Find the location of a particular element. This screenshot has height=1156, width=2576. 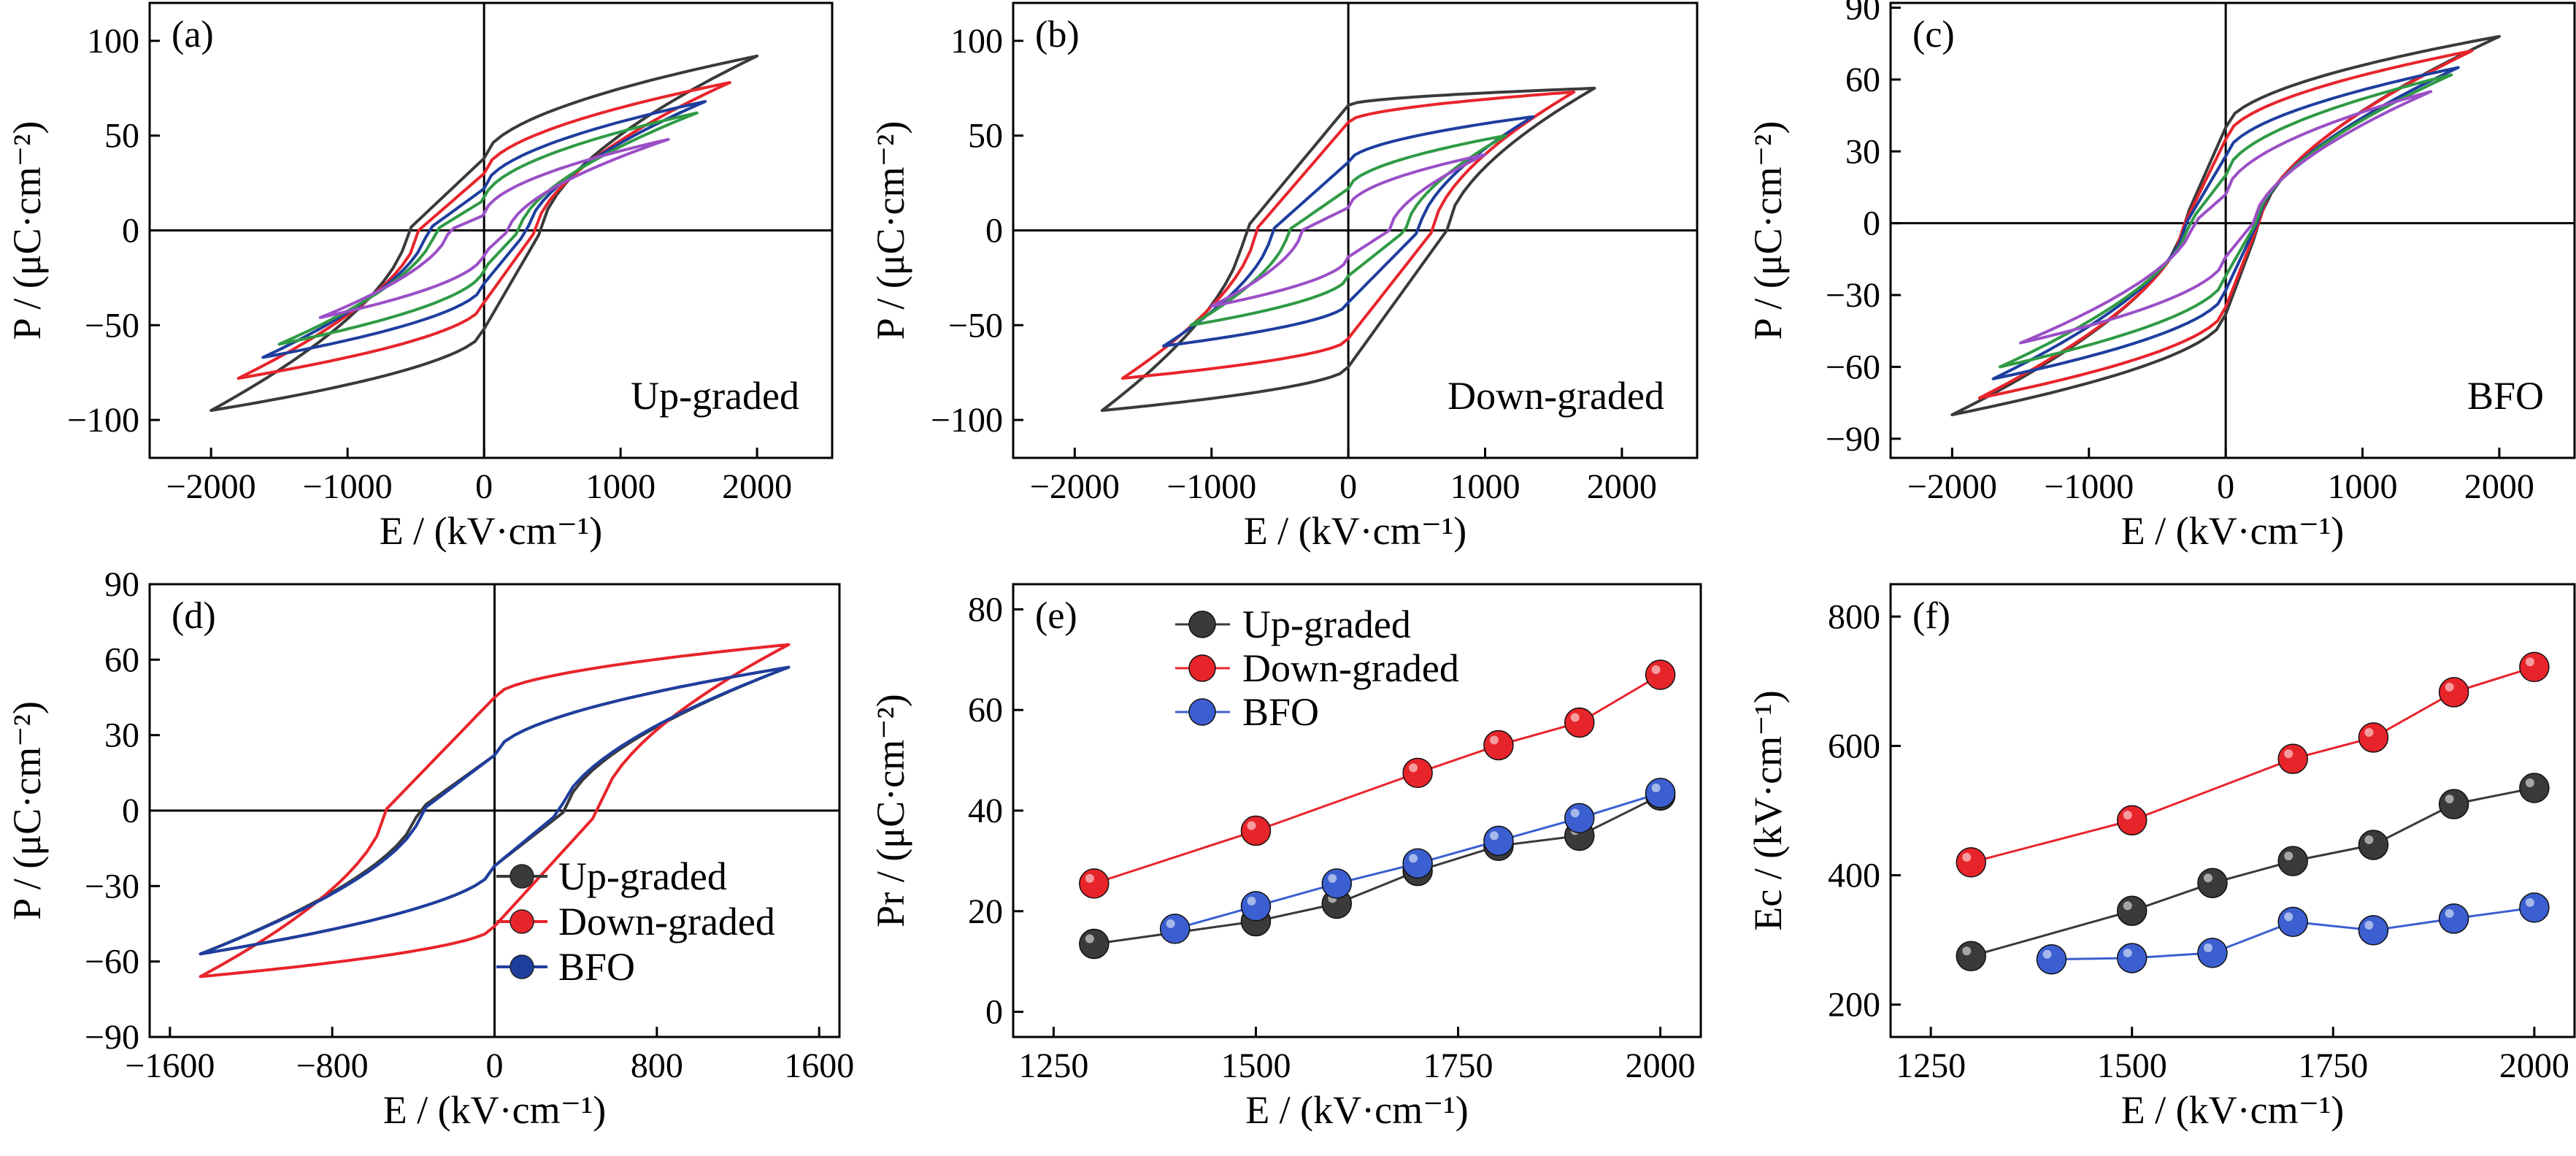

x-tick-label: −2000 is located at coordinates (1075, 486).